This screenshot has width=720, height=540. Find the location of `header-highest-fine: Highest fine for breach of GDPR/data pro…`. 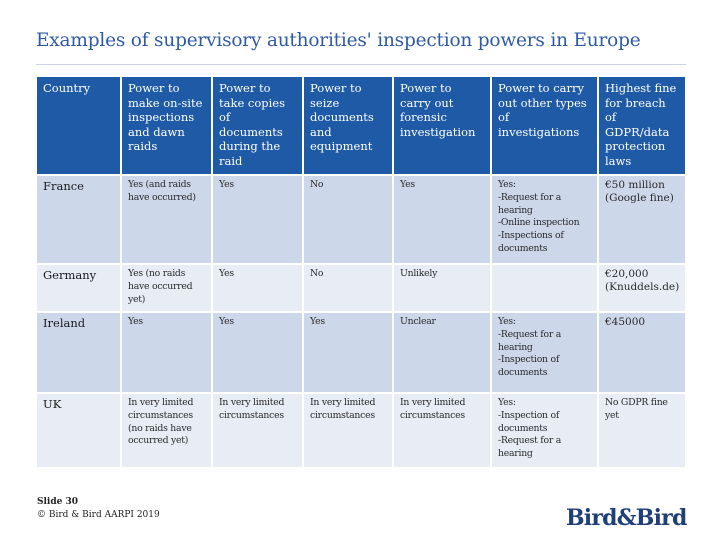

header-highest-fine: Highest fine for breach of GDPR/data pro… is located at coordinates (642, 126).